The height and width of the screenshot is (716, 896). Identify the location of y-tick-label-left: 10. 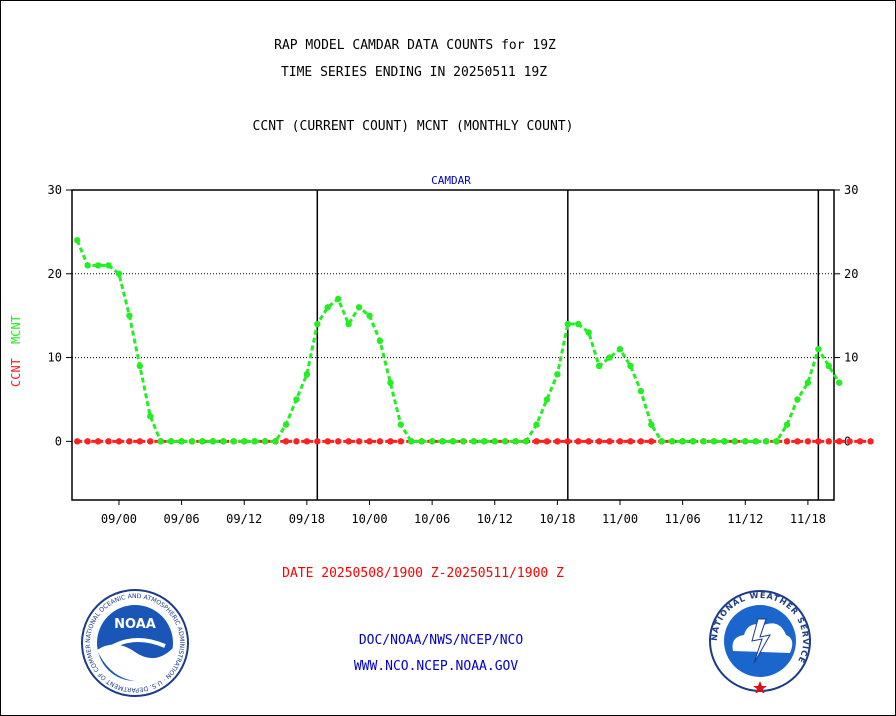
(55, 358).